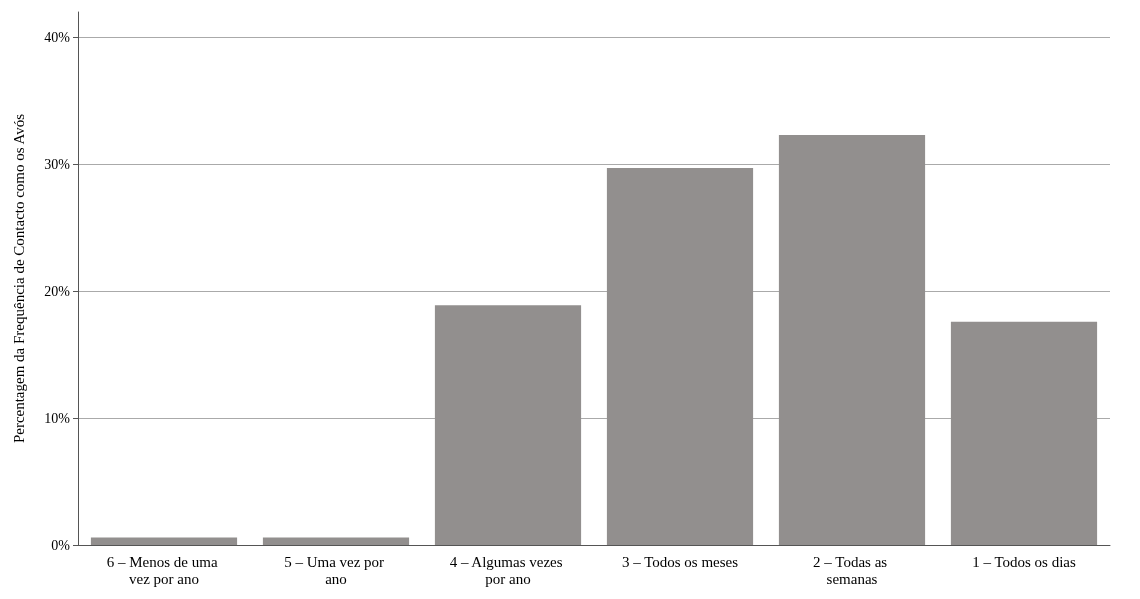  What do you see at coordinates (61, 545) in the screenshot?
I see `y-tick-label: 0%` at bounding box center [61, 545].